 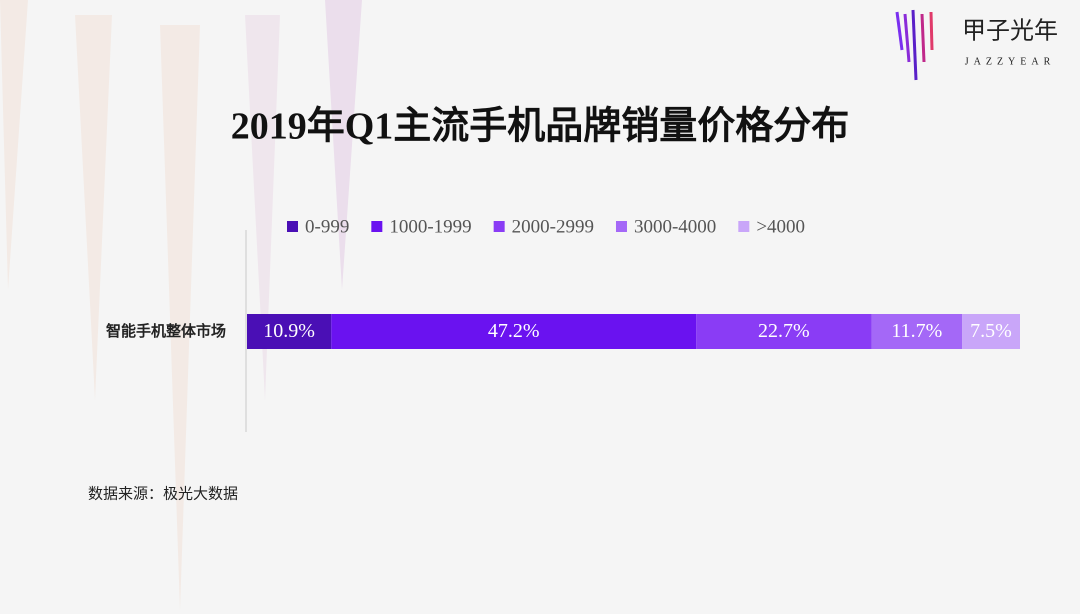 I want to click on legend-label: 1000-1999, so click(x=430, y=226).